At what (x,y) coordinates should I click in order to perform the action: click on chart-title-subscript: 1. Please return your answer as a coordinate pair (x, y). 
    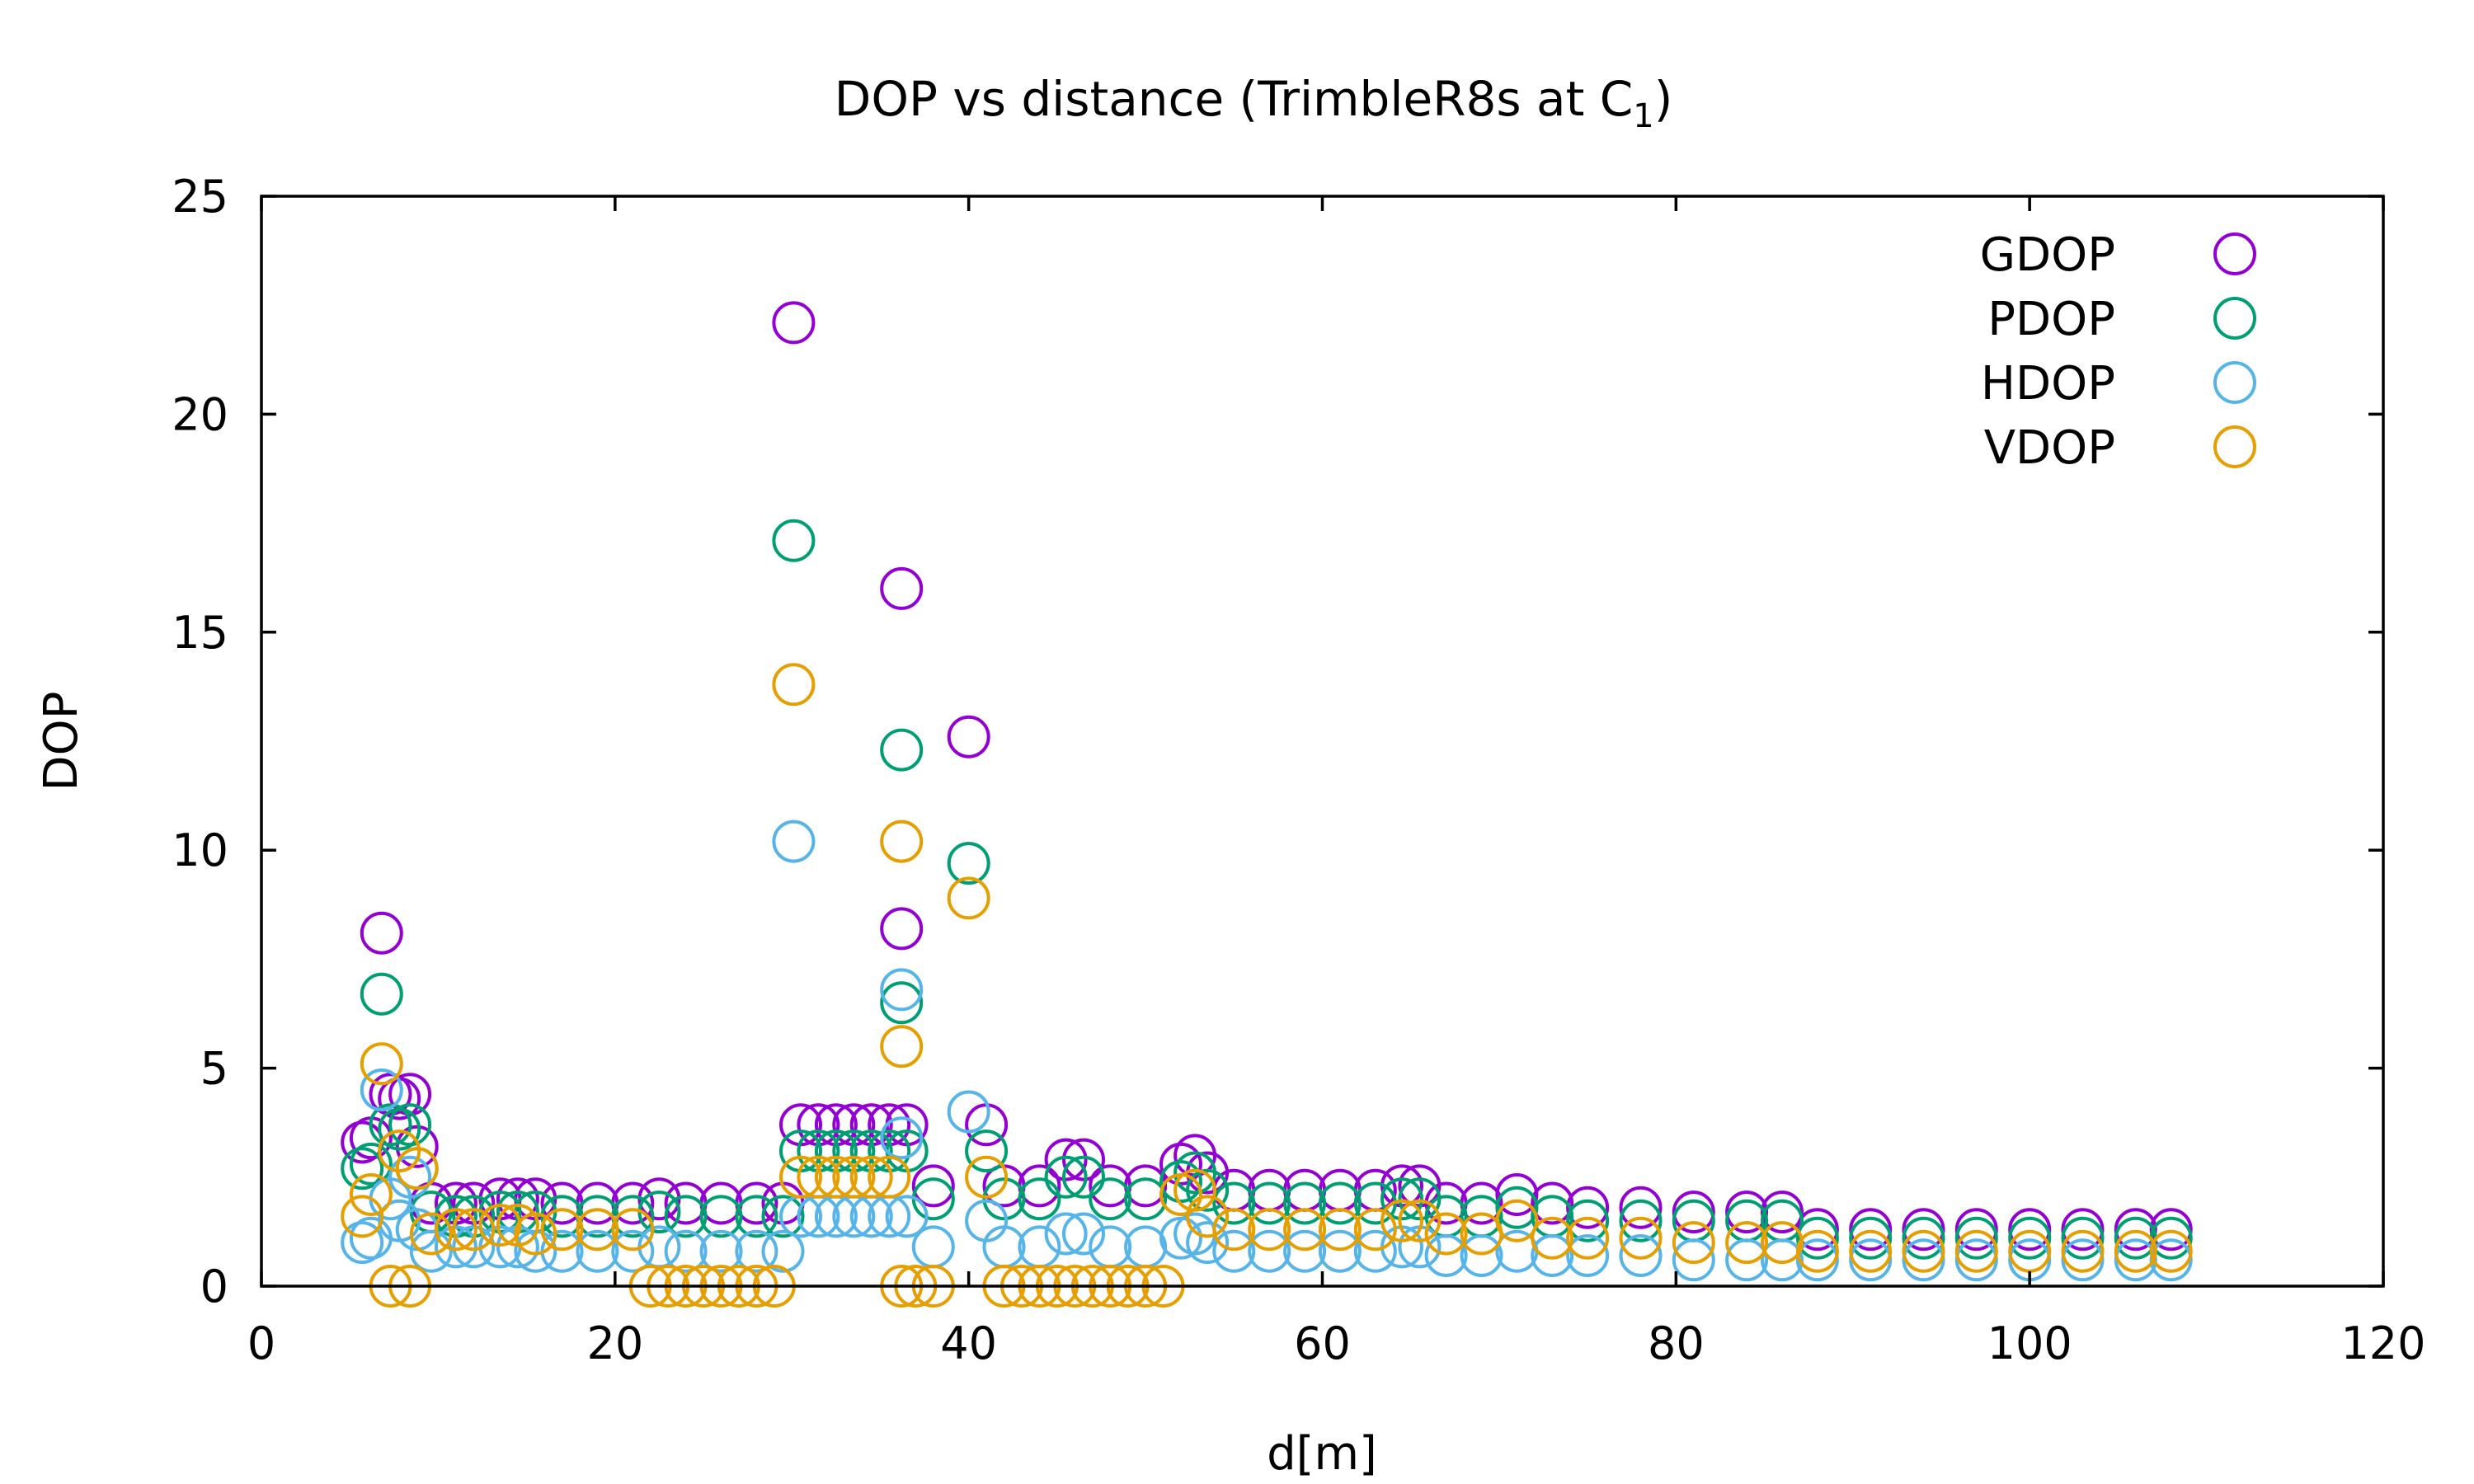
    Looking at the image, I should click on (1643, 116).